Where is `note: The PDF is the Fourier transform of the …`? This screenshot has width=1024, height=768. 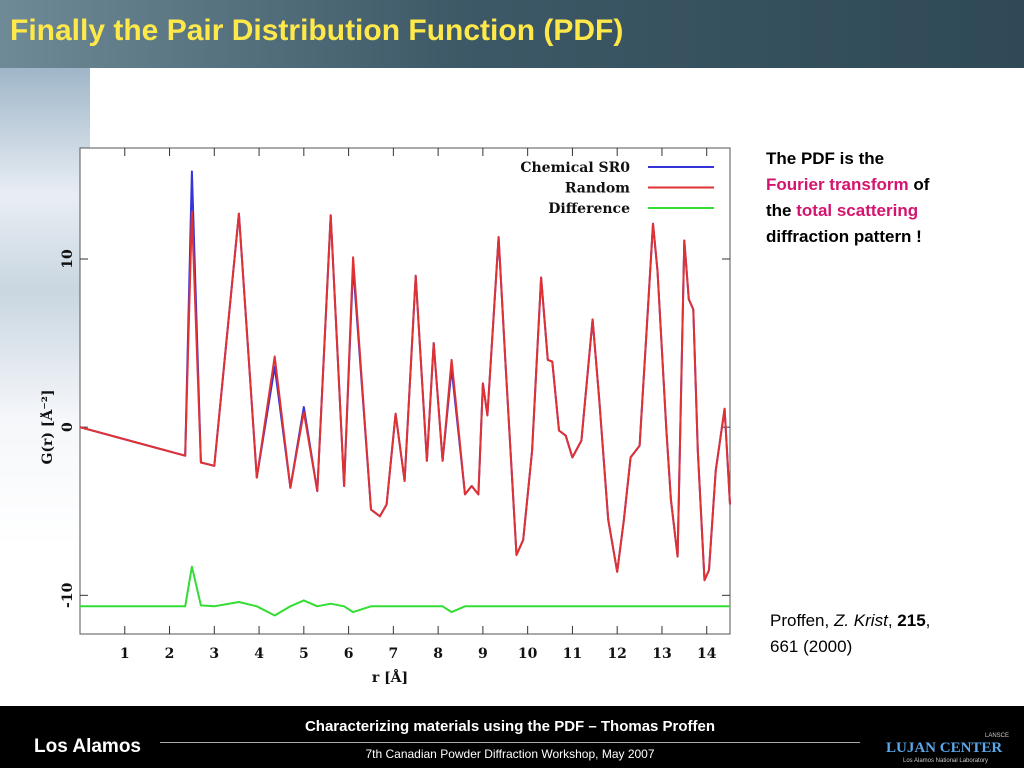 note: The PDF is the Fourier transform of the … is located at coordinates (888, 198).